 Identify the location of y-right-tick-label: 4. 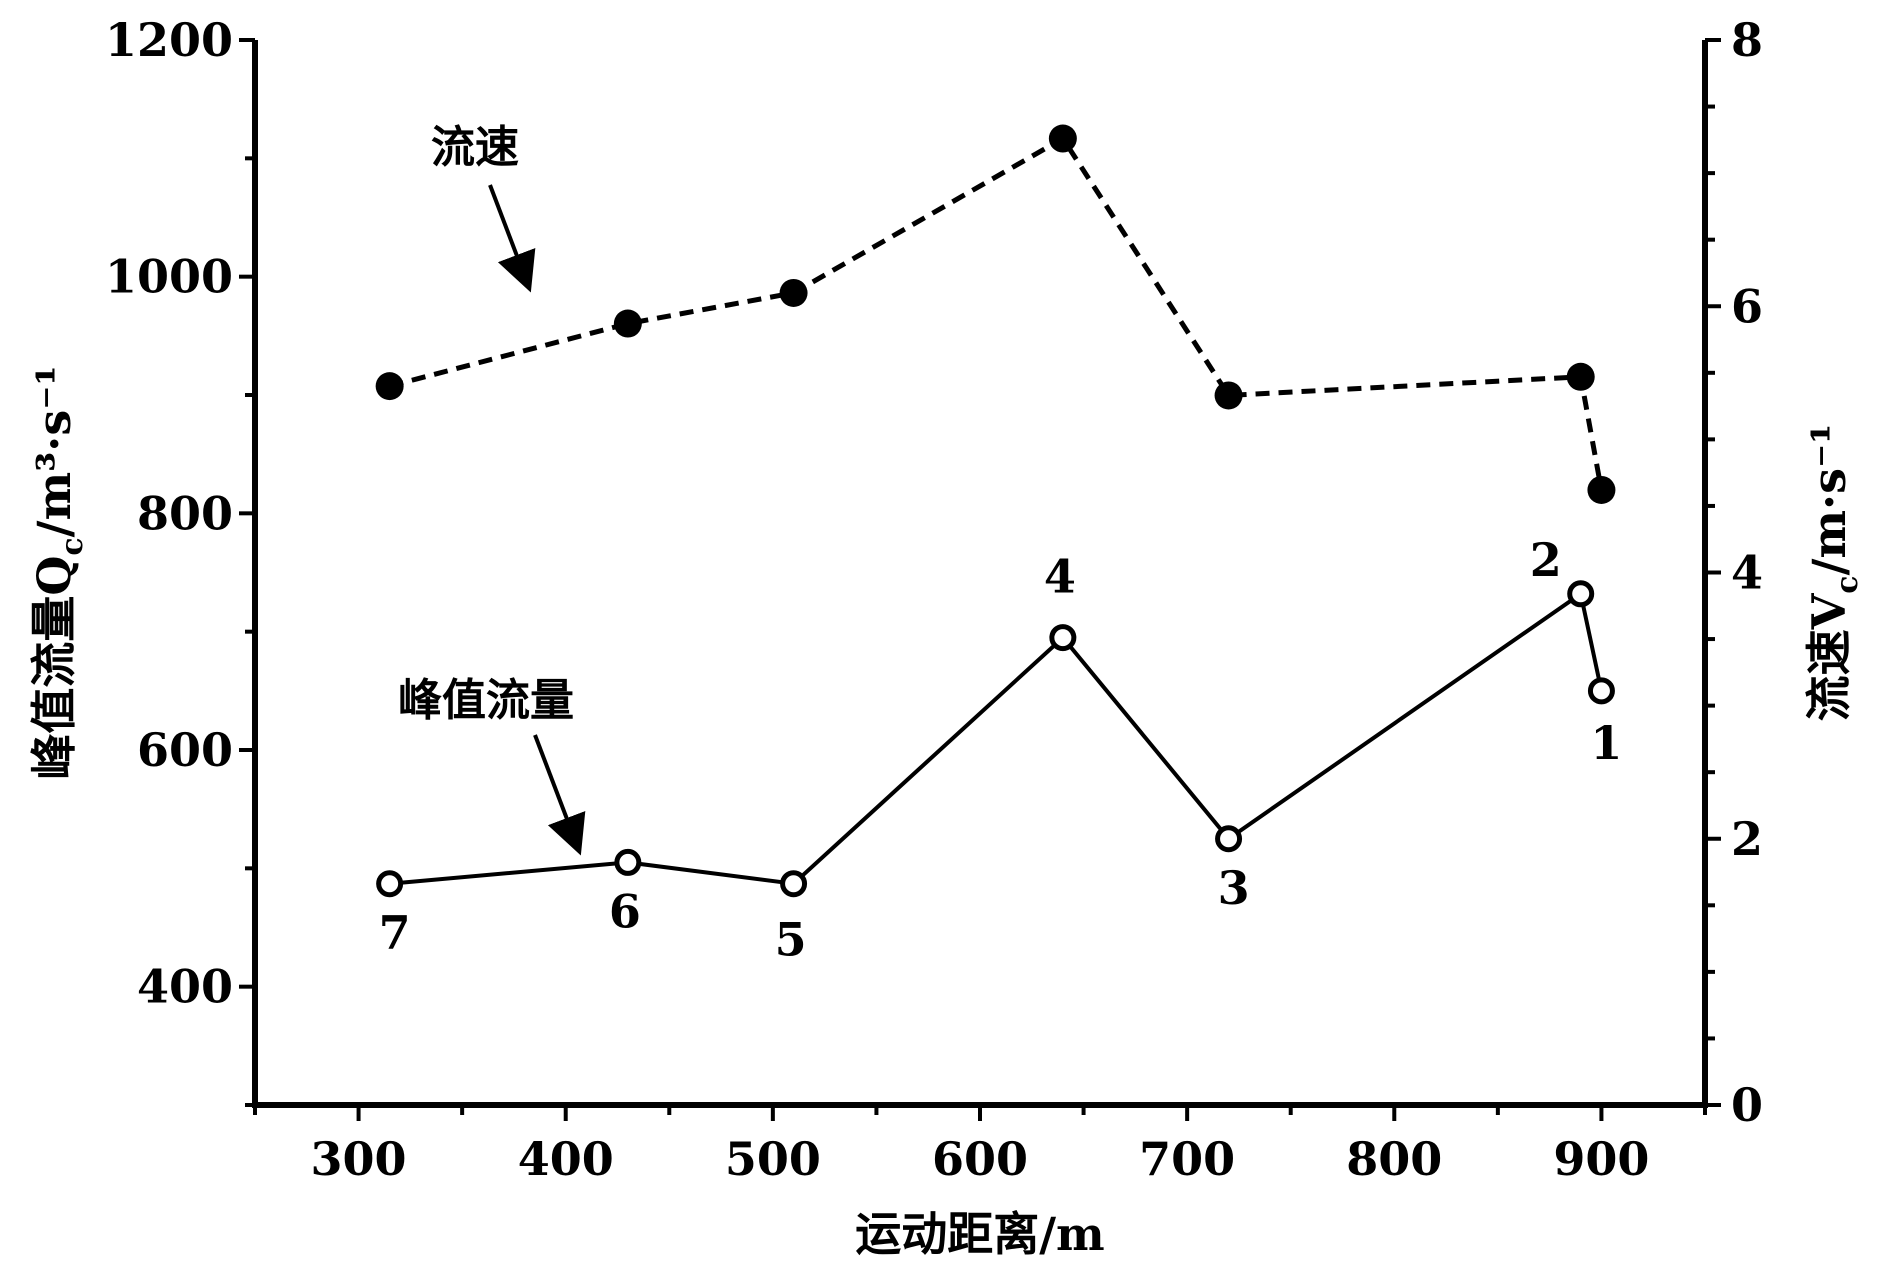
(1747, 573).